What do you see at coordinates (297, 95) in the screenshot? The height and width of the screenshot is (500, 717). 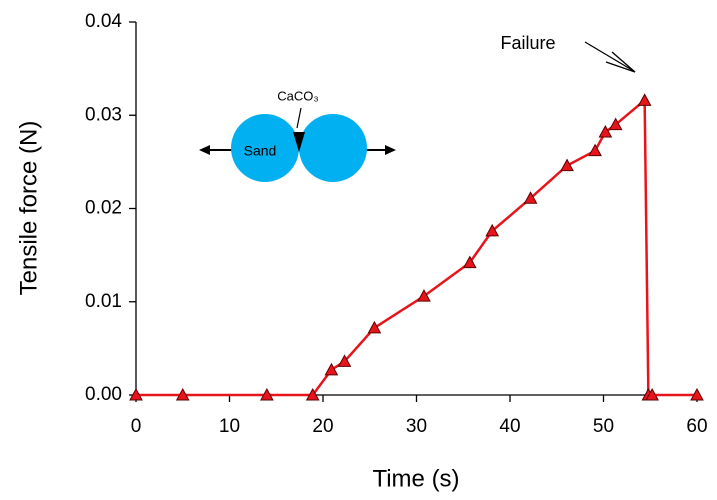 I see `annotation: CaCO₃` at bounding box center [297, 95].